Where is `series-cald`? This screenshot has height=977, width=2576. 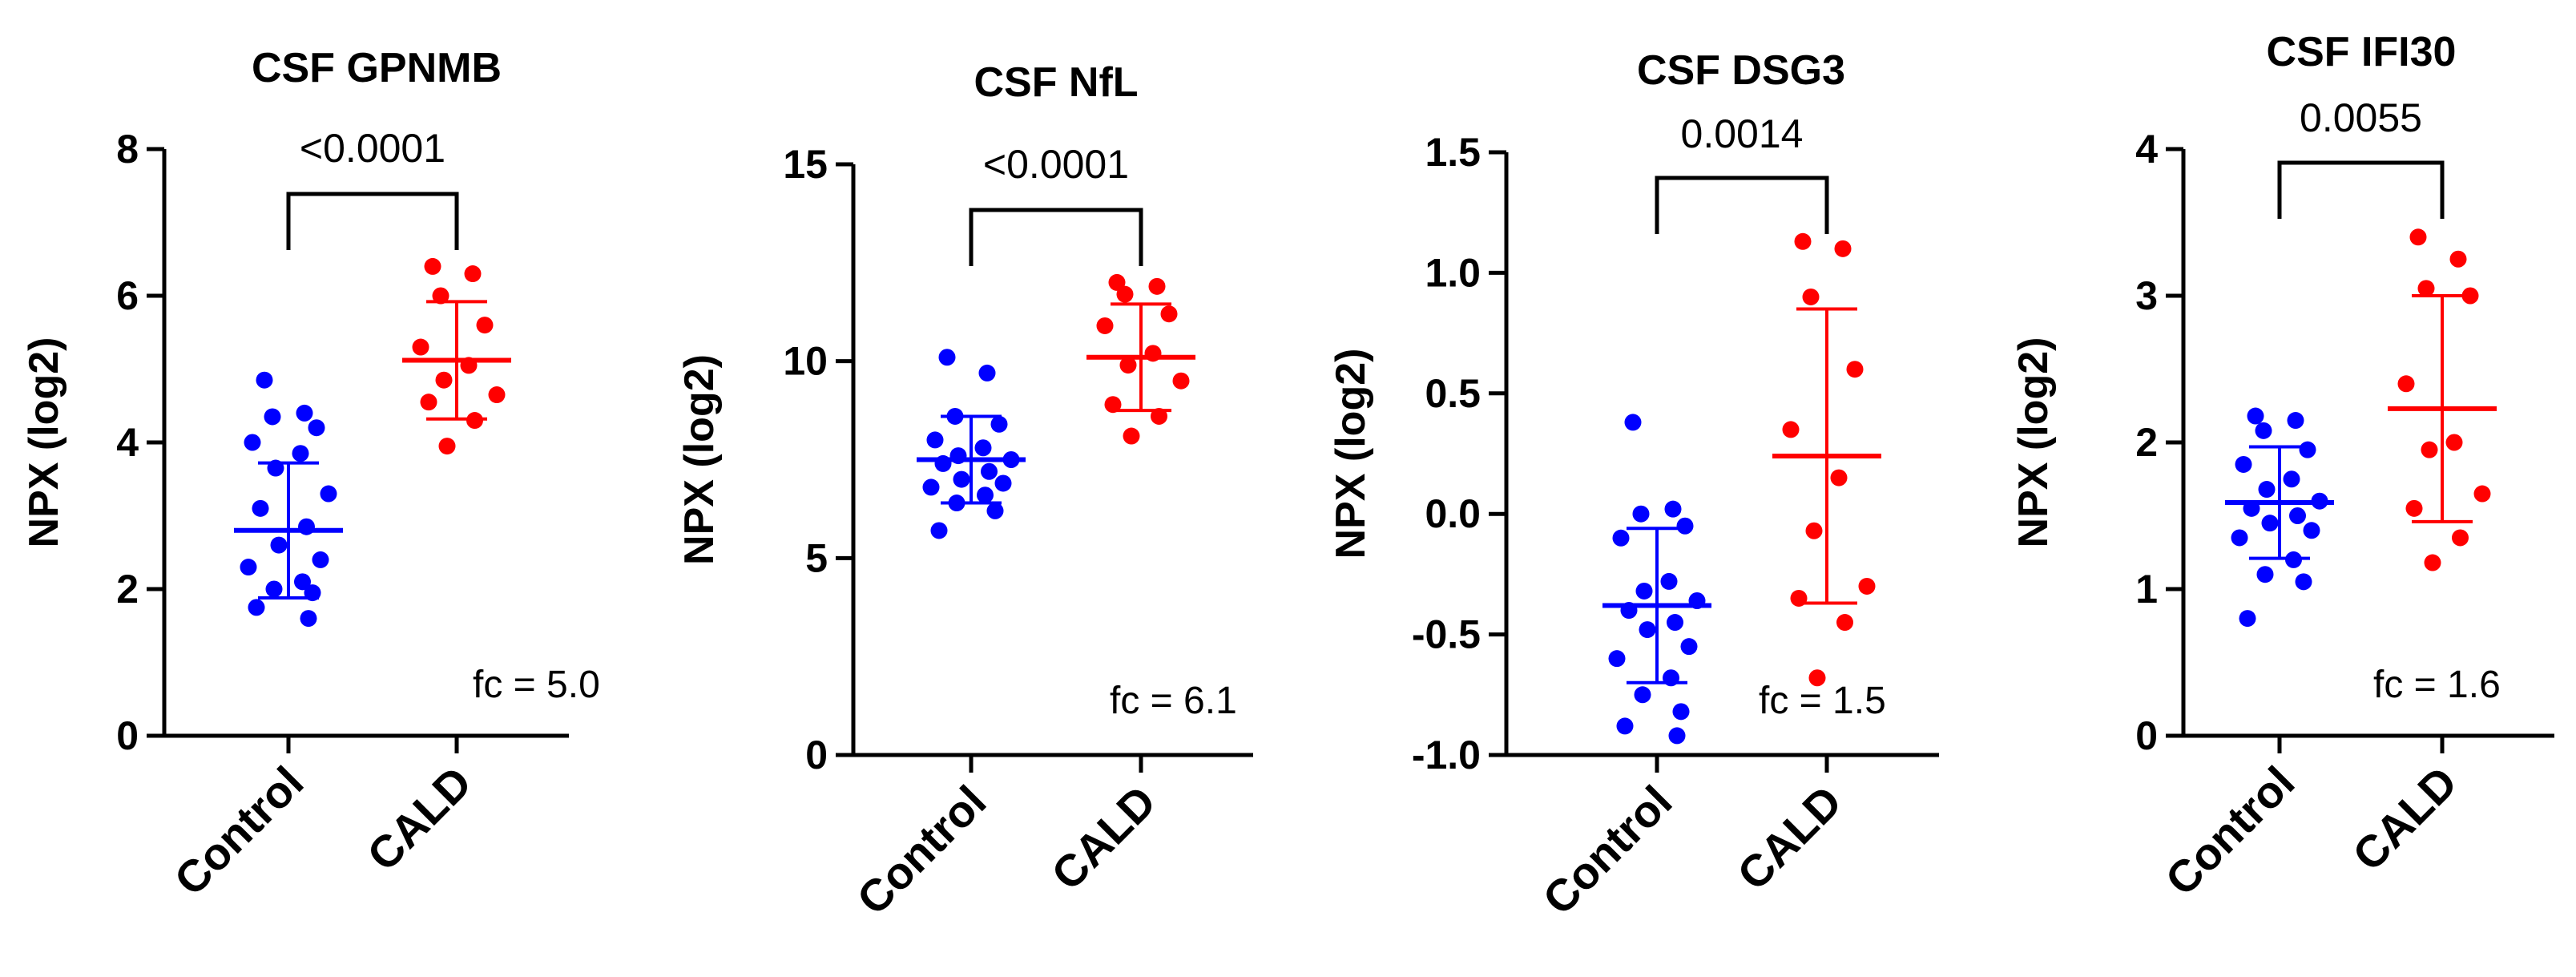 series-cald is located at coordinates (456, 356).